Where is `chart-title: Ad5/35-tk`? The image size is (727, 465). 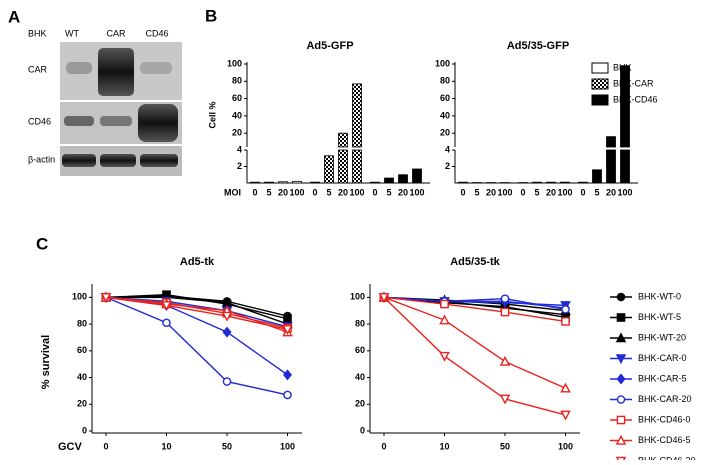
chart-title: Ad5/35-tk is located at coordinates (475, 262).